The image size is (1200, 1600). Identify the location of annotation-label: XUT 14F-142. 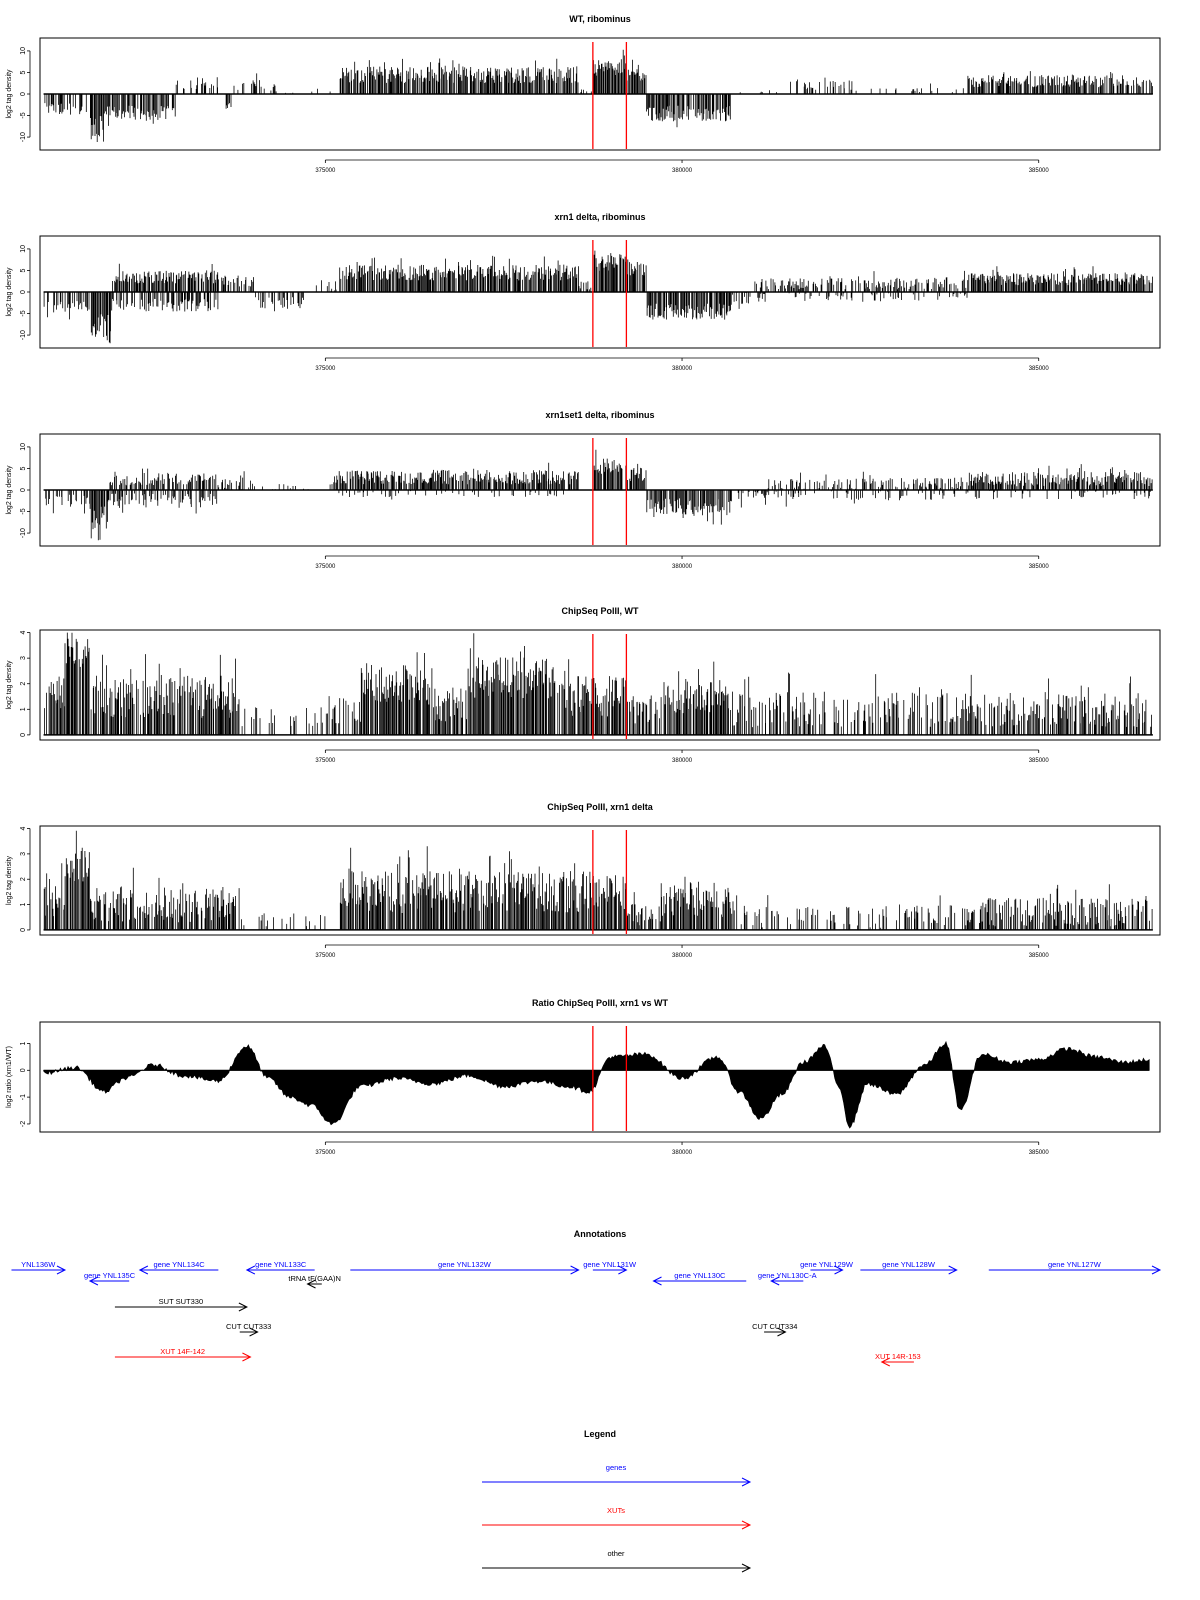
(182, 1351).